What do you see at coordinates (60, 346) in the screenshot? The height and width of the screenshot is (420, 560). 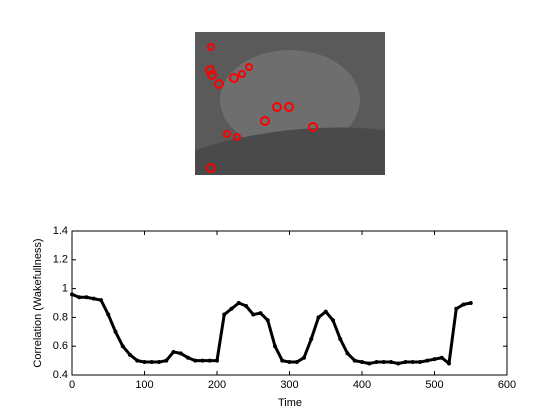 I see `y-tick-label: 0.6` at bounding box center [60, 346].